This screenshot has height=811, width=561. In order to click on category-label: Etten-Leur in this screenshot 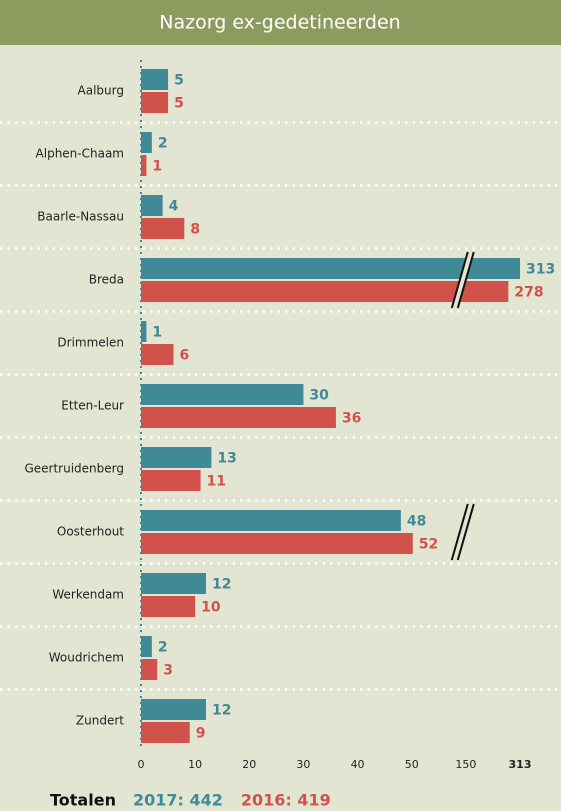, I will do `click(92, 406)`.